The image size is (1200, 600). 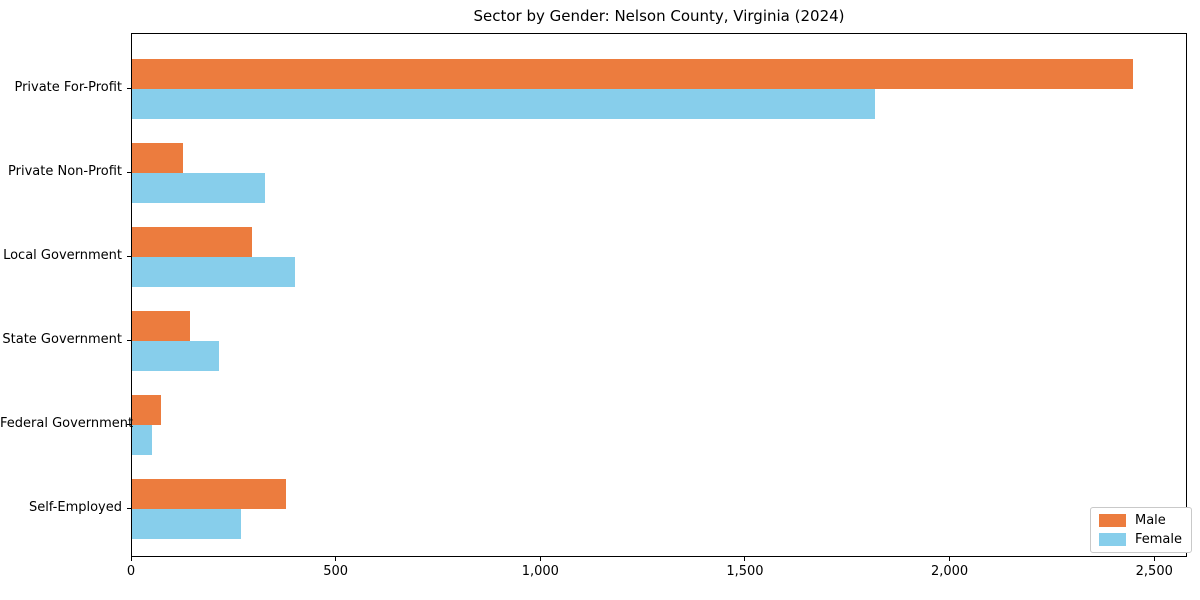 What do you see at coordinates (540, 571) in the screenshot?
I see `x-tick-label-2: 1,000` at bounding box center [540, 571].